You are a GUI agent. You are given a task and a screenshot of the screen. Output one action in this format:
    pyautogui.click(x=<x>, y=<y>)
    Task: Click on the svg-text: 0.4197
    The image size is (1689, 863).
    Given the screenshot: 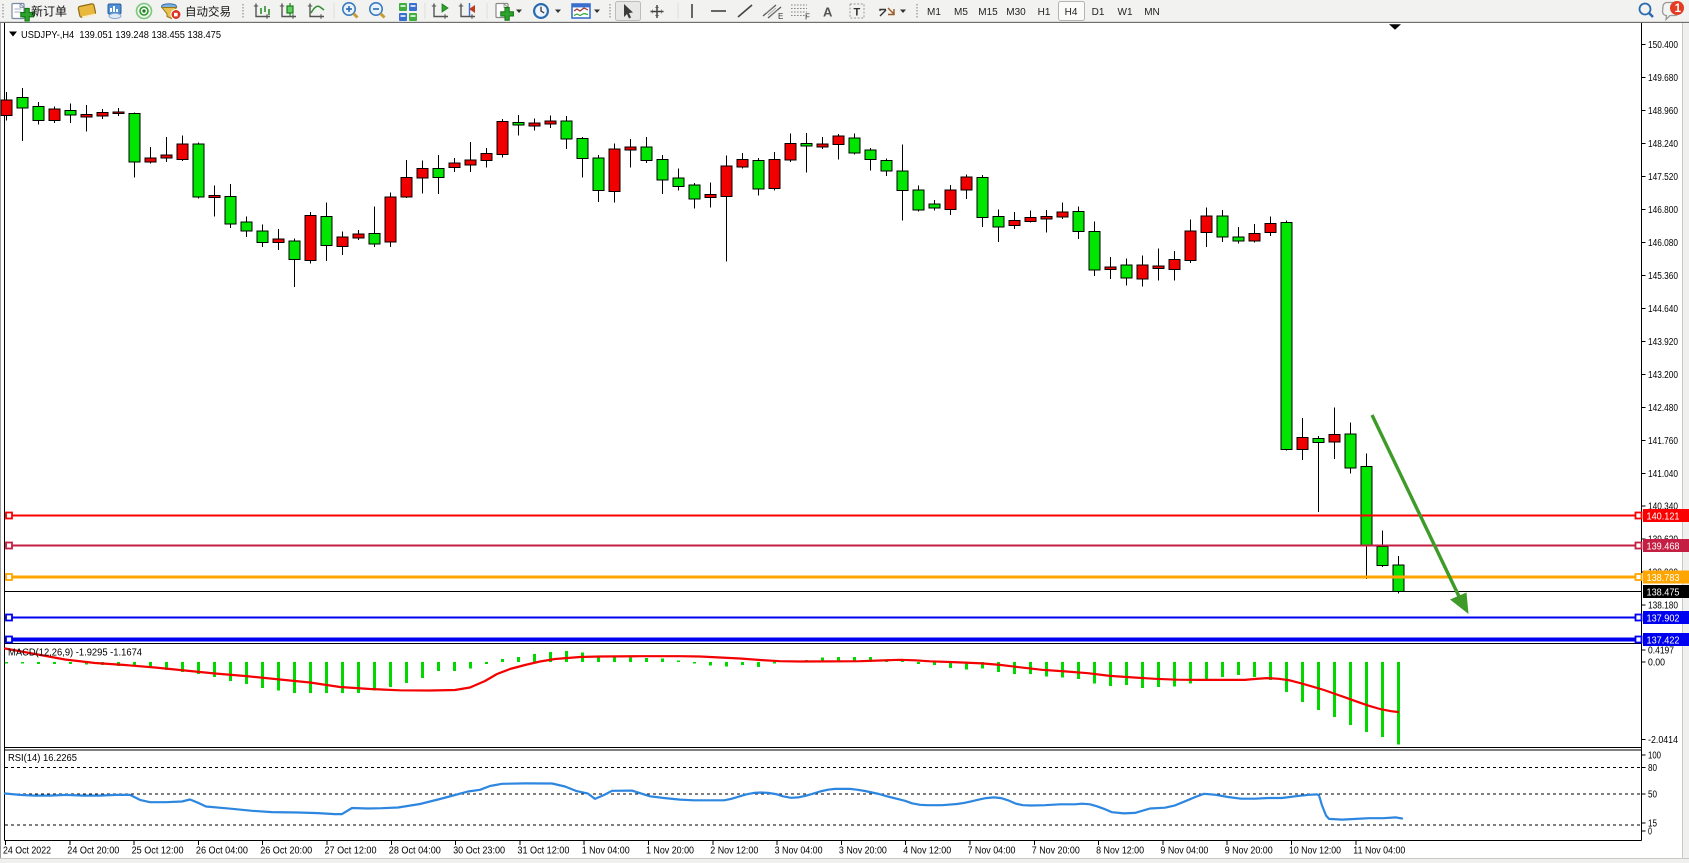 What is the action you would take?
    pyautogui.click(x=1661, y=651)
    